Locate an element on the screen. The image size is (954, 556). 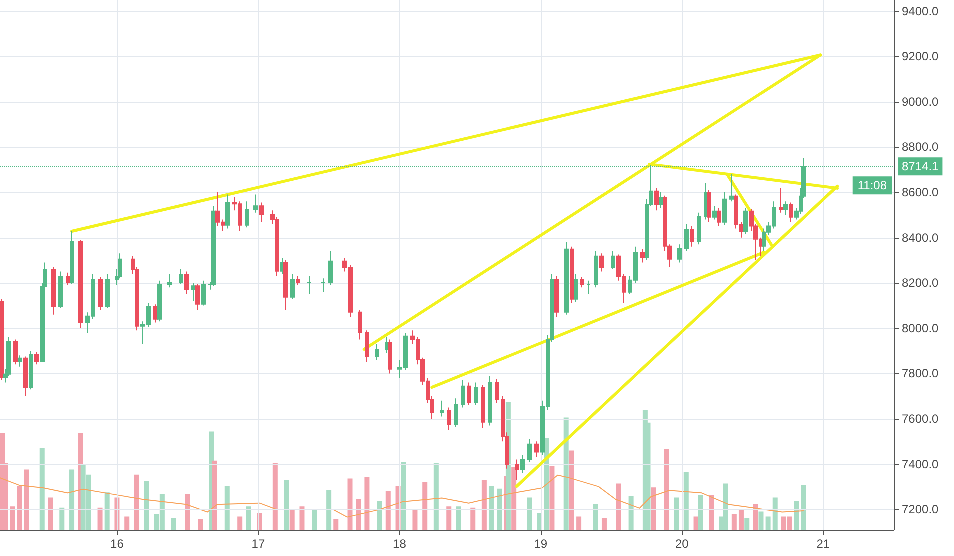
x-tick-label: 19 is located at coordinates (541, 544).